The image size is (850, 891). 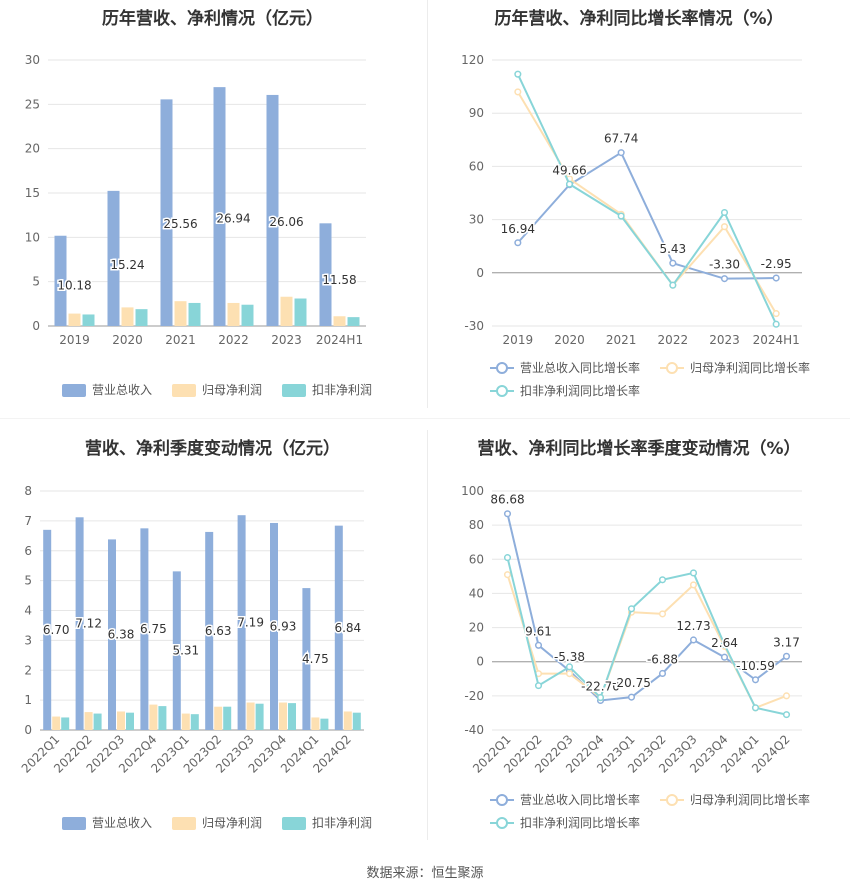 I want to click on data-label: 5.43, so click(x=672, y=249).